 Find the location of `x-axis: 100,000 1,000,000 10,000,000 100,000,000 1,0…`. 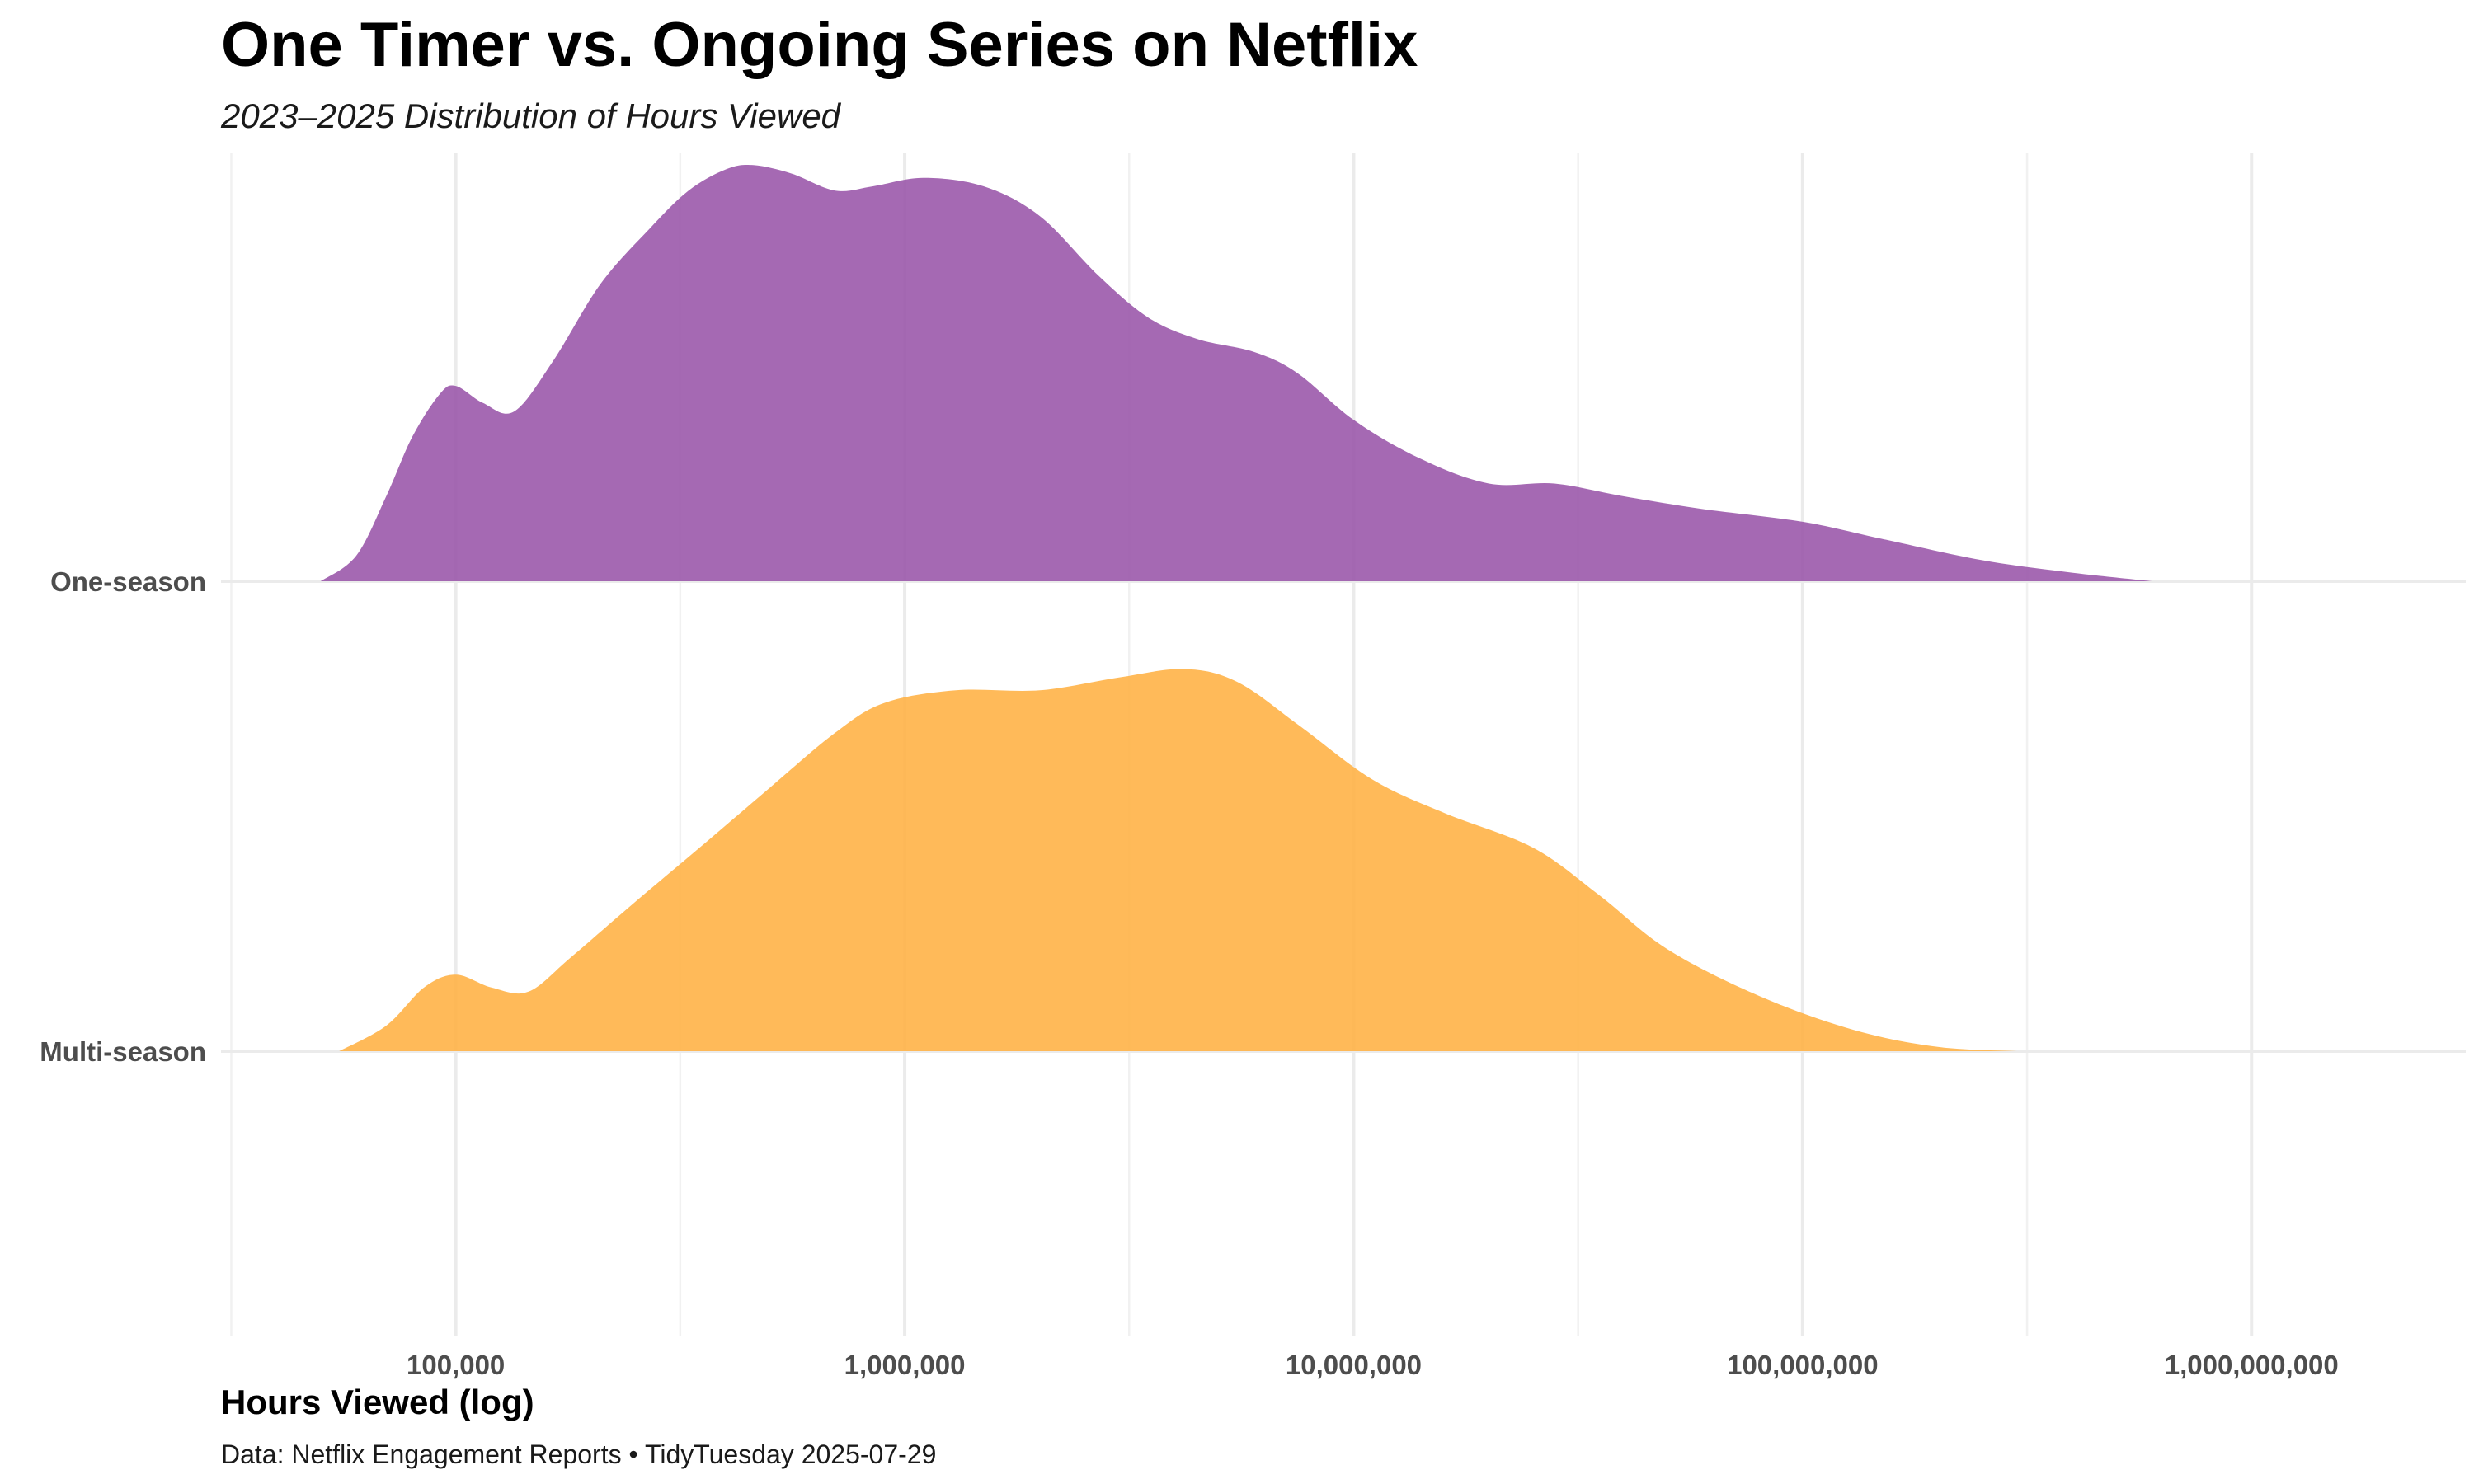

x-axis: 100,000 1,000,000 10,000,000 100,000,000 1,0… is located at coordinates (1373, 1365).